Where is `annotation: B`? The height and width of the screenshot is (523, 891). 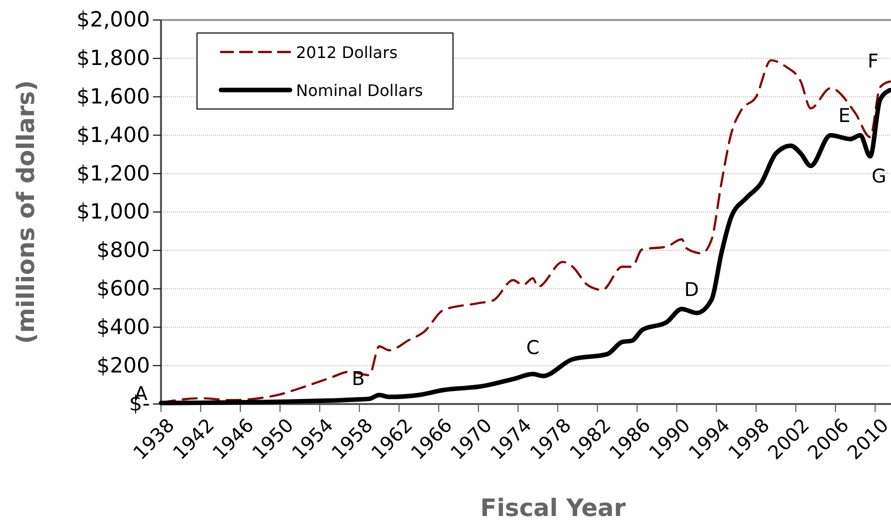 annotation: B is located at coordinates (358, 379).